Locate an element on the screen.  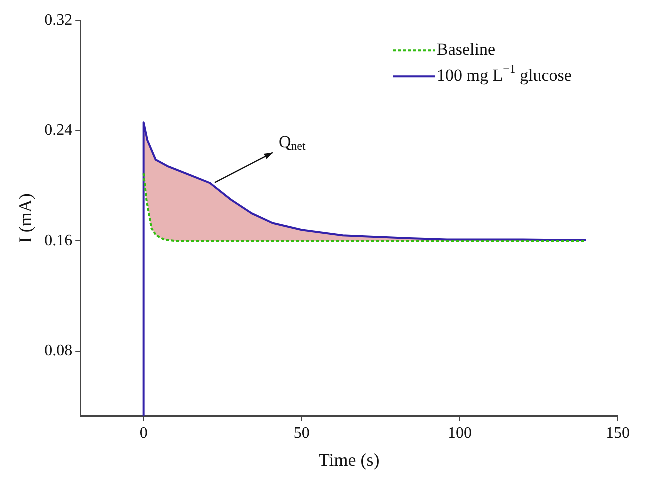
x-tick-label: 0 is located at coordinates (144, 433).